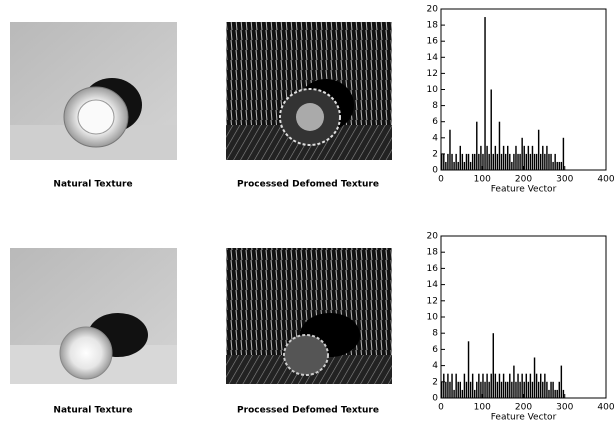 This screenshot has width=615, height=430. What do you see at coordinates (93, 316) in the screenshot?
I see `natural-image` at bounding box center [93, 316].